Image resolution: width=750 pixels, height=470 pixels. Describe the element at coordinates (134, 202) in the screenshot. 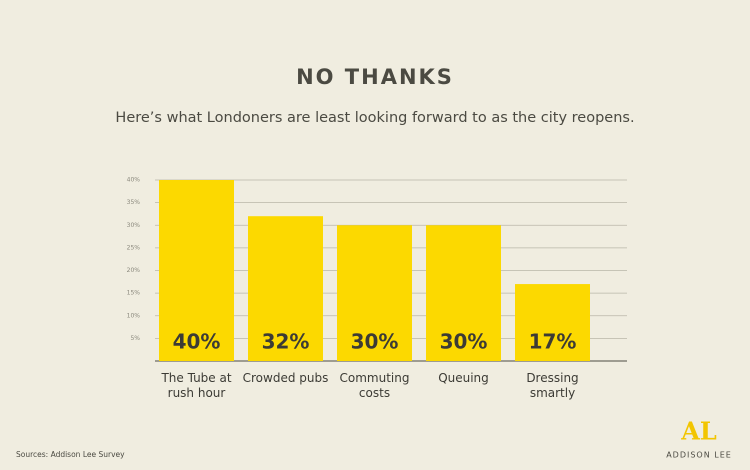

I see `y-tick-label: 35%` at that location.